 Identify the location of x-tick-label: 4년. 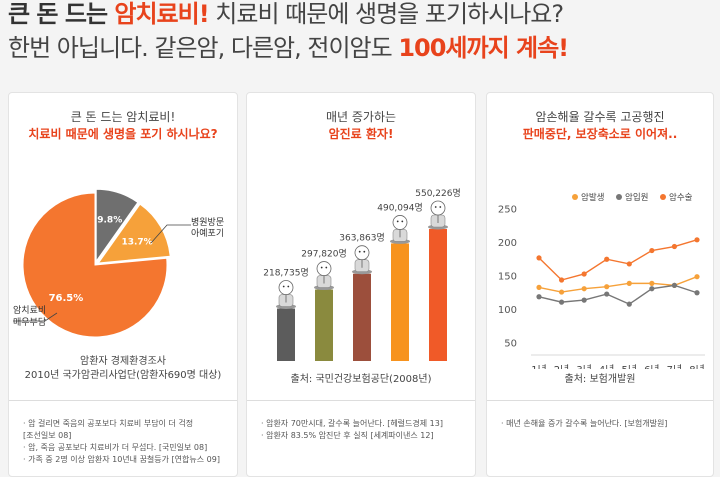
(607, 366).